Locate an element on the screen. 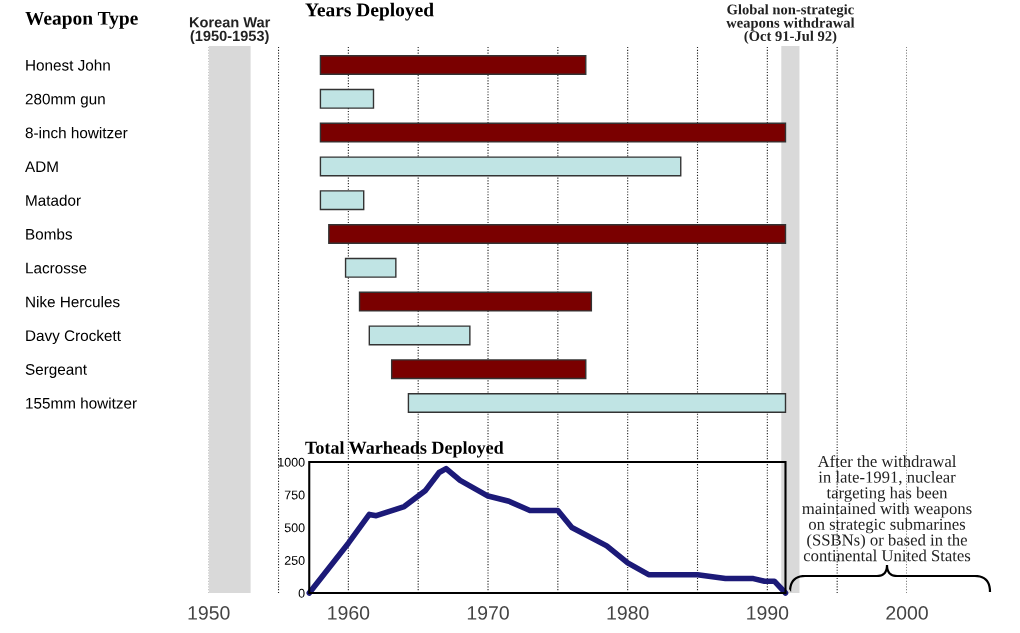 This screenshot has height=633, width=1020. chart-title: Total Warheads Deployed is located at coordinates (404, 449).